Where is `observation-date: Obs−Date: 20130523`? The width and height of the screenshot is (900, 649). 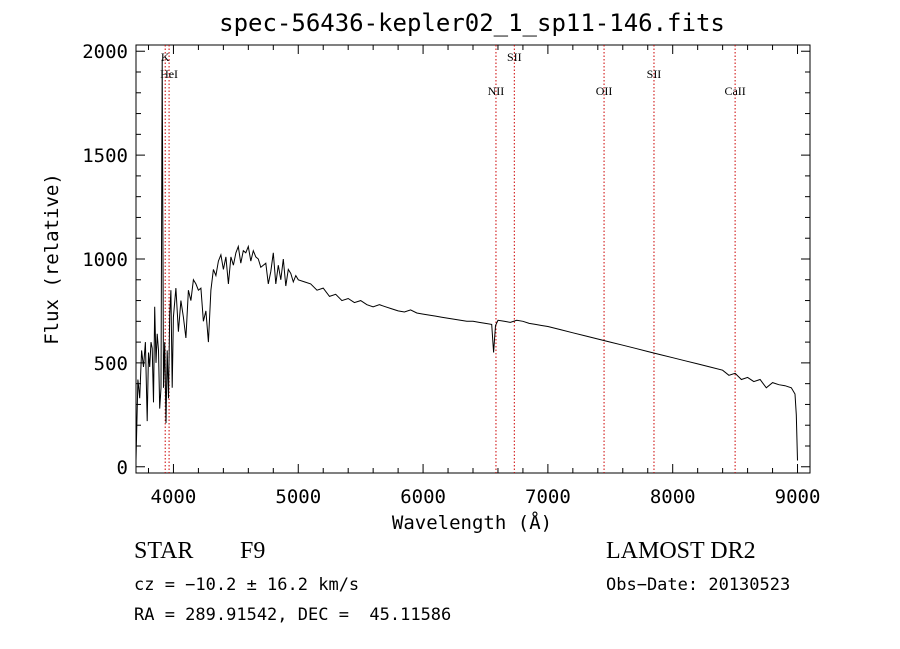
observation-date: Obs−Date: 20130523 is located at coordinates (698, 585).